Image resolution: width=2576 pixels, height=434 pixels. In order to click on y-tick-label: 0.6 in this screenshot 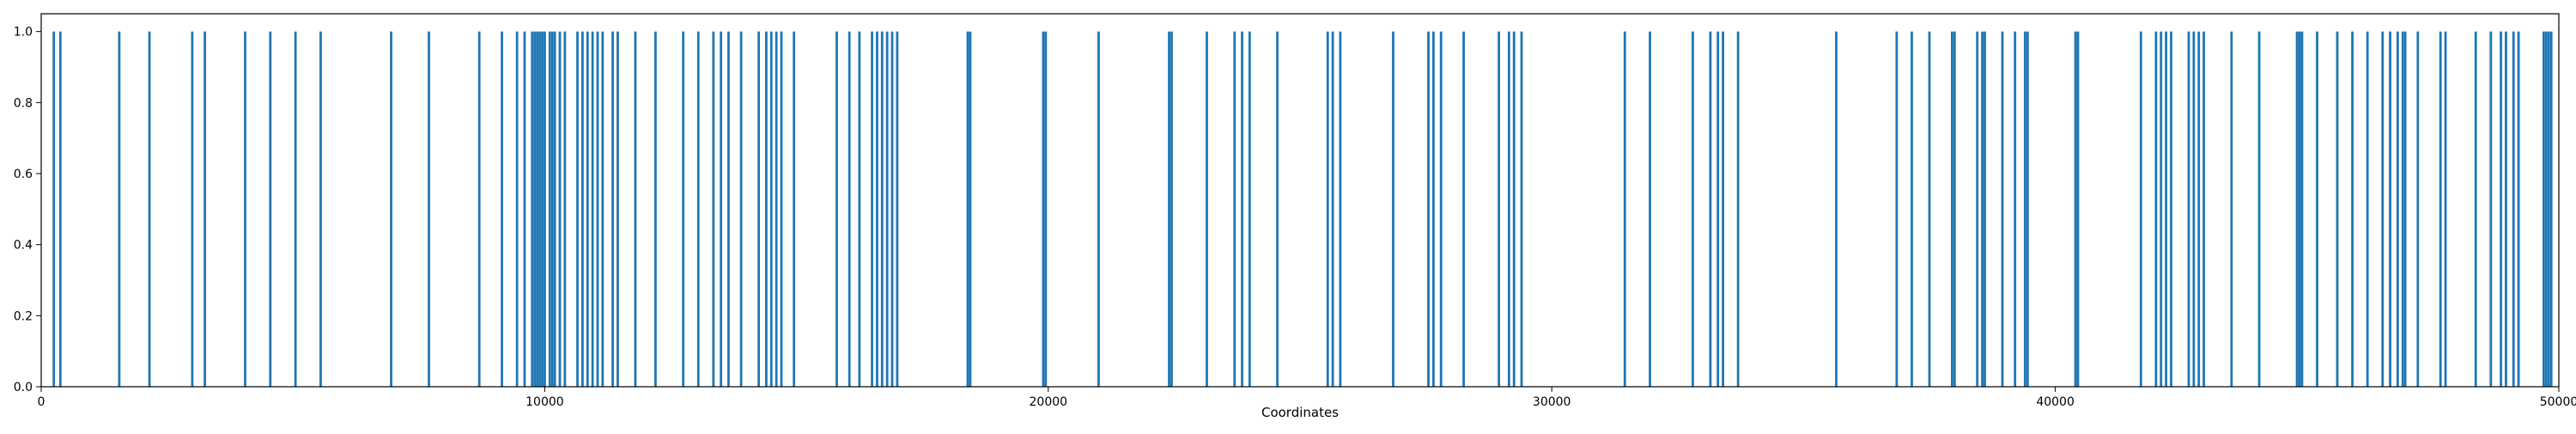, I will do `click(23, 174)`.